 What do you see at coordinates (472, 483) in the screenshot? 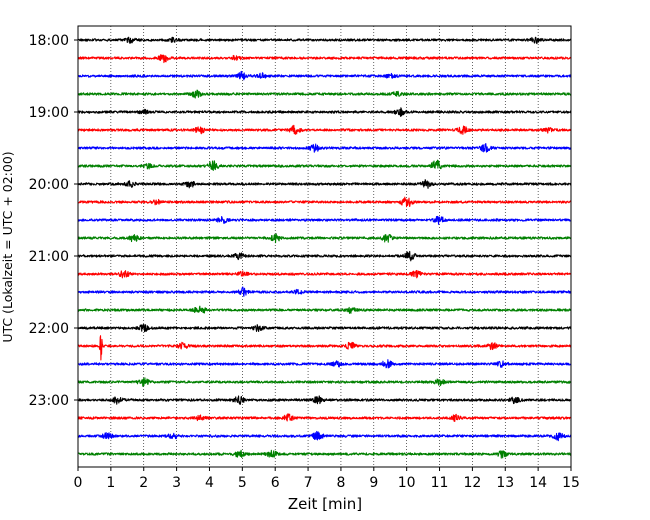
I see `x-tick-label: 12` at bounding box center [472, 483].